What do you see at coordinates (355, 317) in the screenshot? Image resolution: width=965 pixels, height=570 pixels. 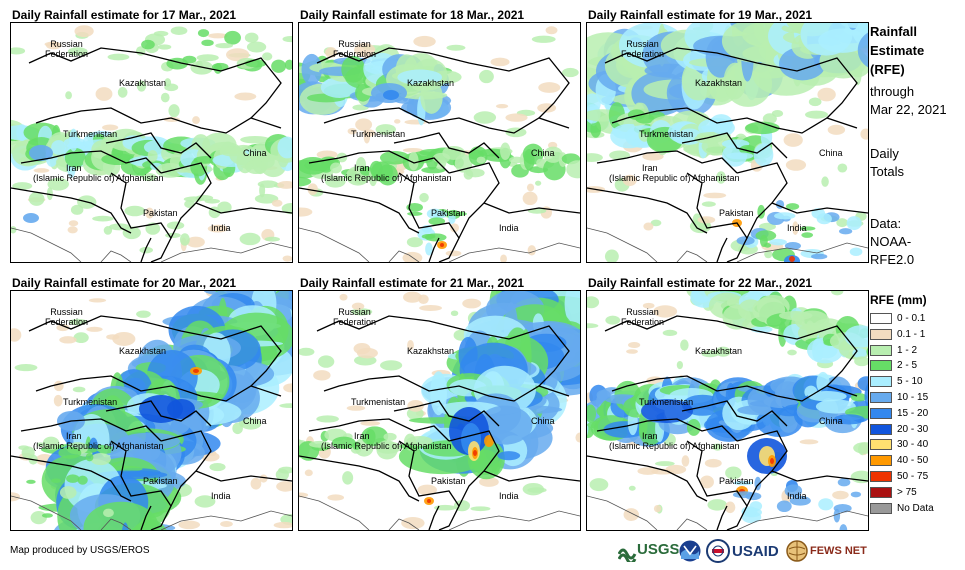 I see `country-label-russia: Russian Federation` at bounding box center [355, 317].